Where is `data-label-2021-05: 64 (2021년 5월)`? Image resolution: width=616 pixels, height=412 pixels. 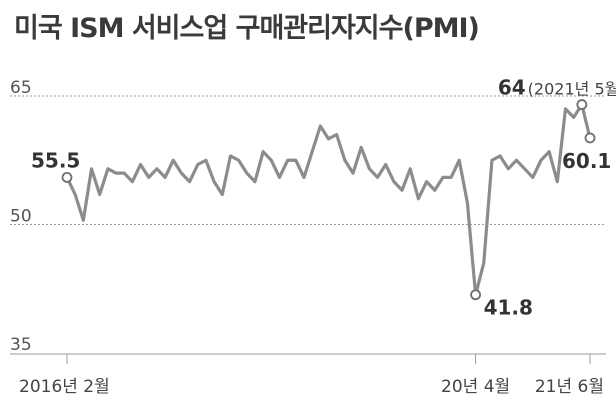
data-label-2021-05: 64 (2021년 5월) is located at coordinates (557, 88).